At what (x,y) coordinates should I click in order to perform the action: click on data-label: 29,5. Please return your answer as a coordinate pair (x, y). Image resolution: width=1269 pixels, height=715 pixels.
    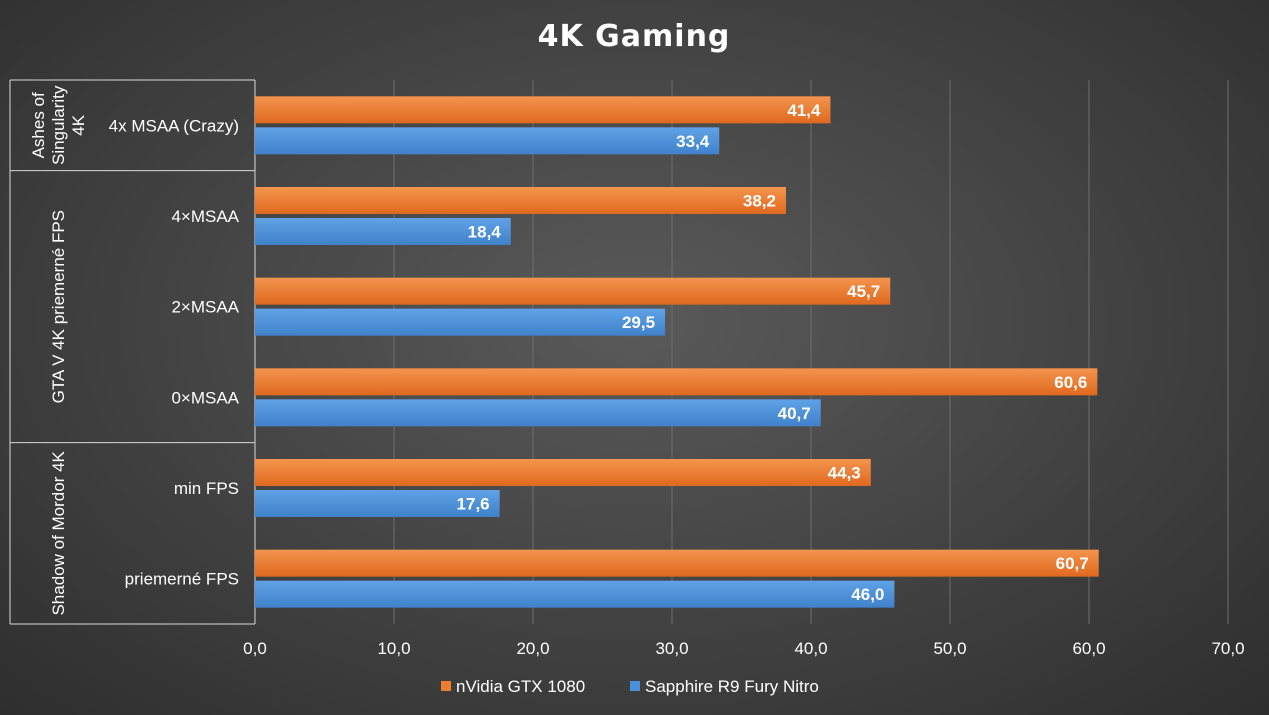
    Looking at the image, I should click on (638, 322).